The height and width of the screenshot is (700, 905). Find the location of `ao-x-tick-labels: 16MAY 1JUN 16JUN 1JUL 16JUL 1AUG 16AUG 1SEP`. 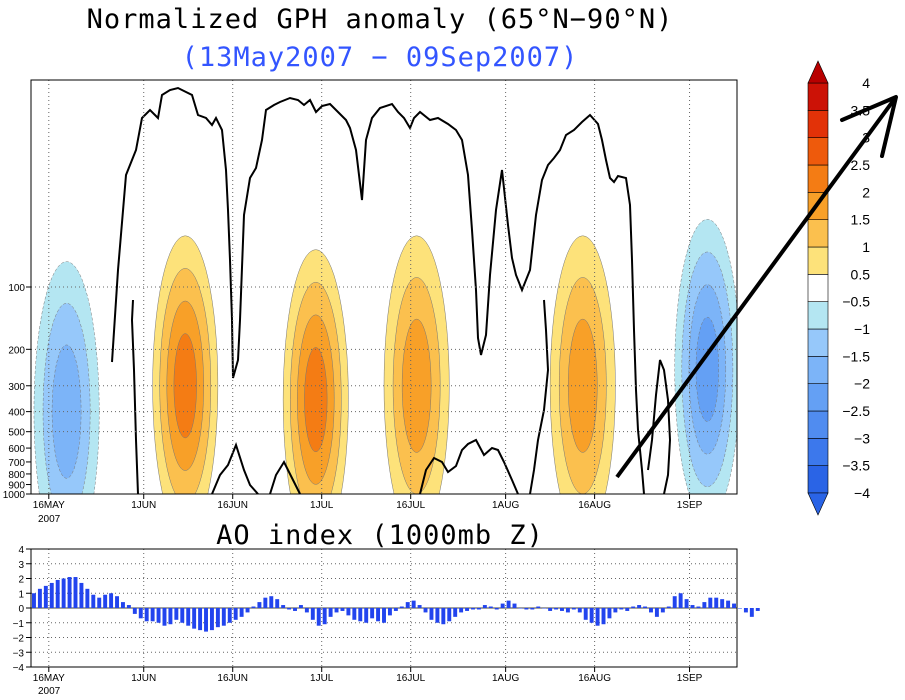

ao-x-tick-labels: 16MAY 1JUN 16JUN 1JUL 16JUL 1AUG 16AUG 1SEP is located at coordinates (368, 678).